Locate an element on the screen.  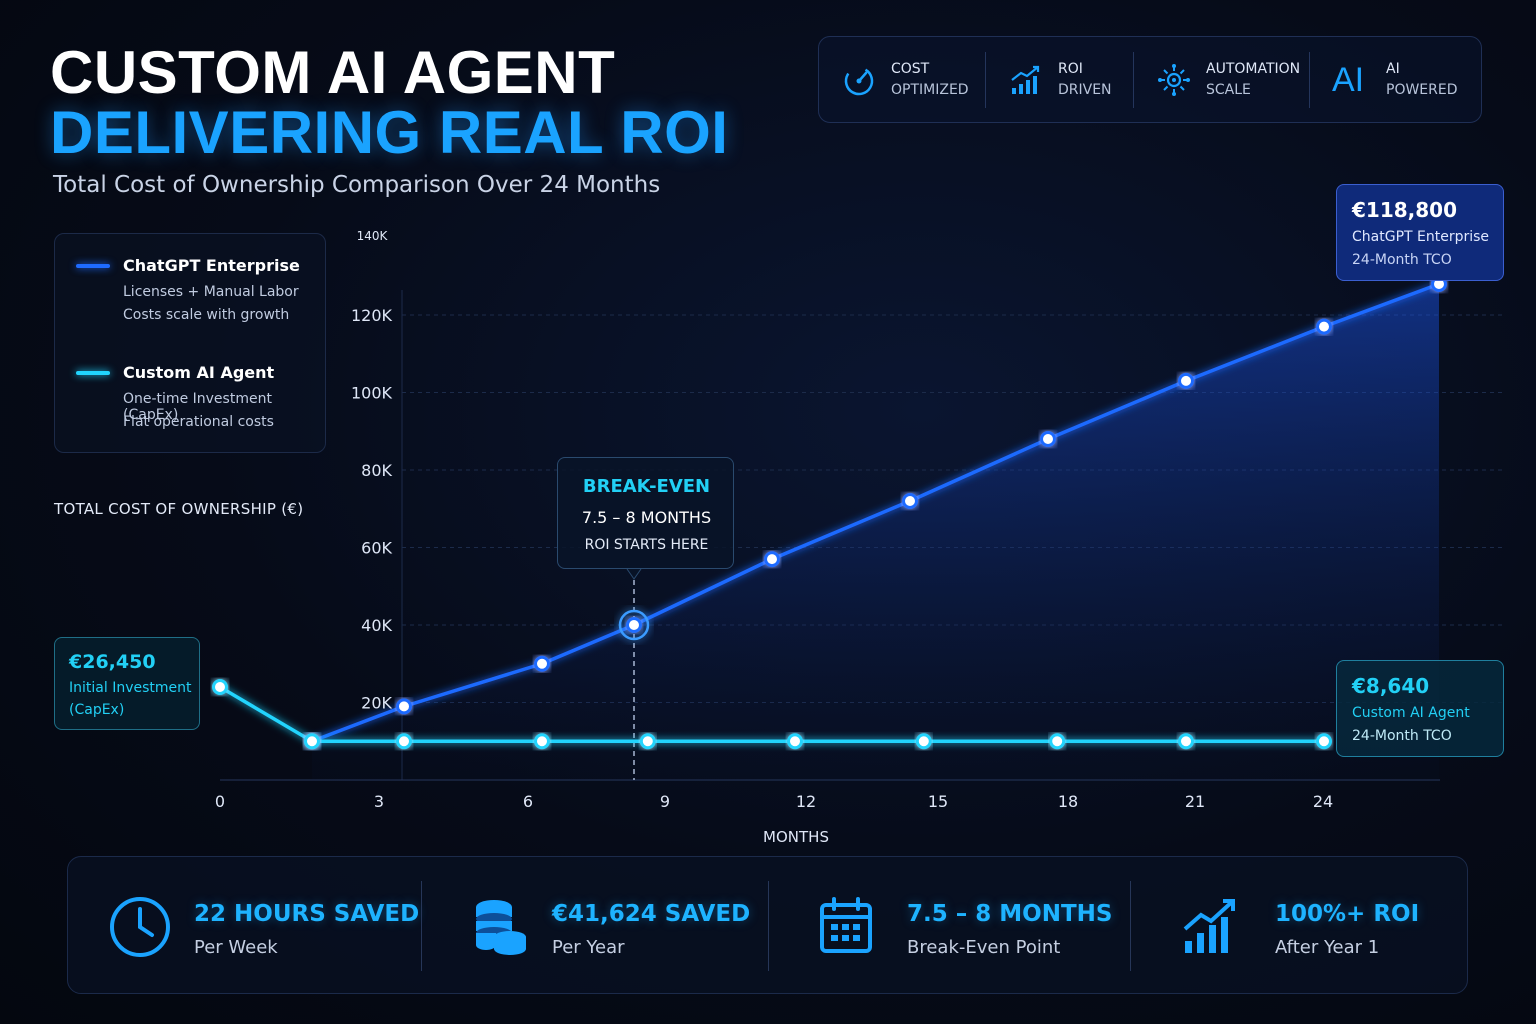
y-tick-label: 20K is located at coordinates (376, 703).